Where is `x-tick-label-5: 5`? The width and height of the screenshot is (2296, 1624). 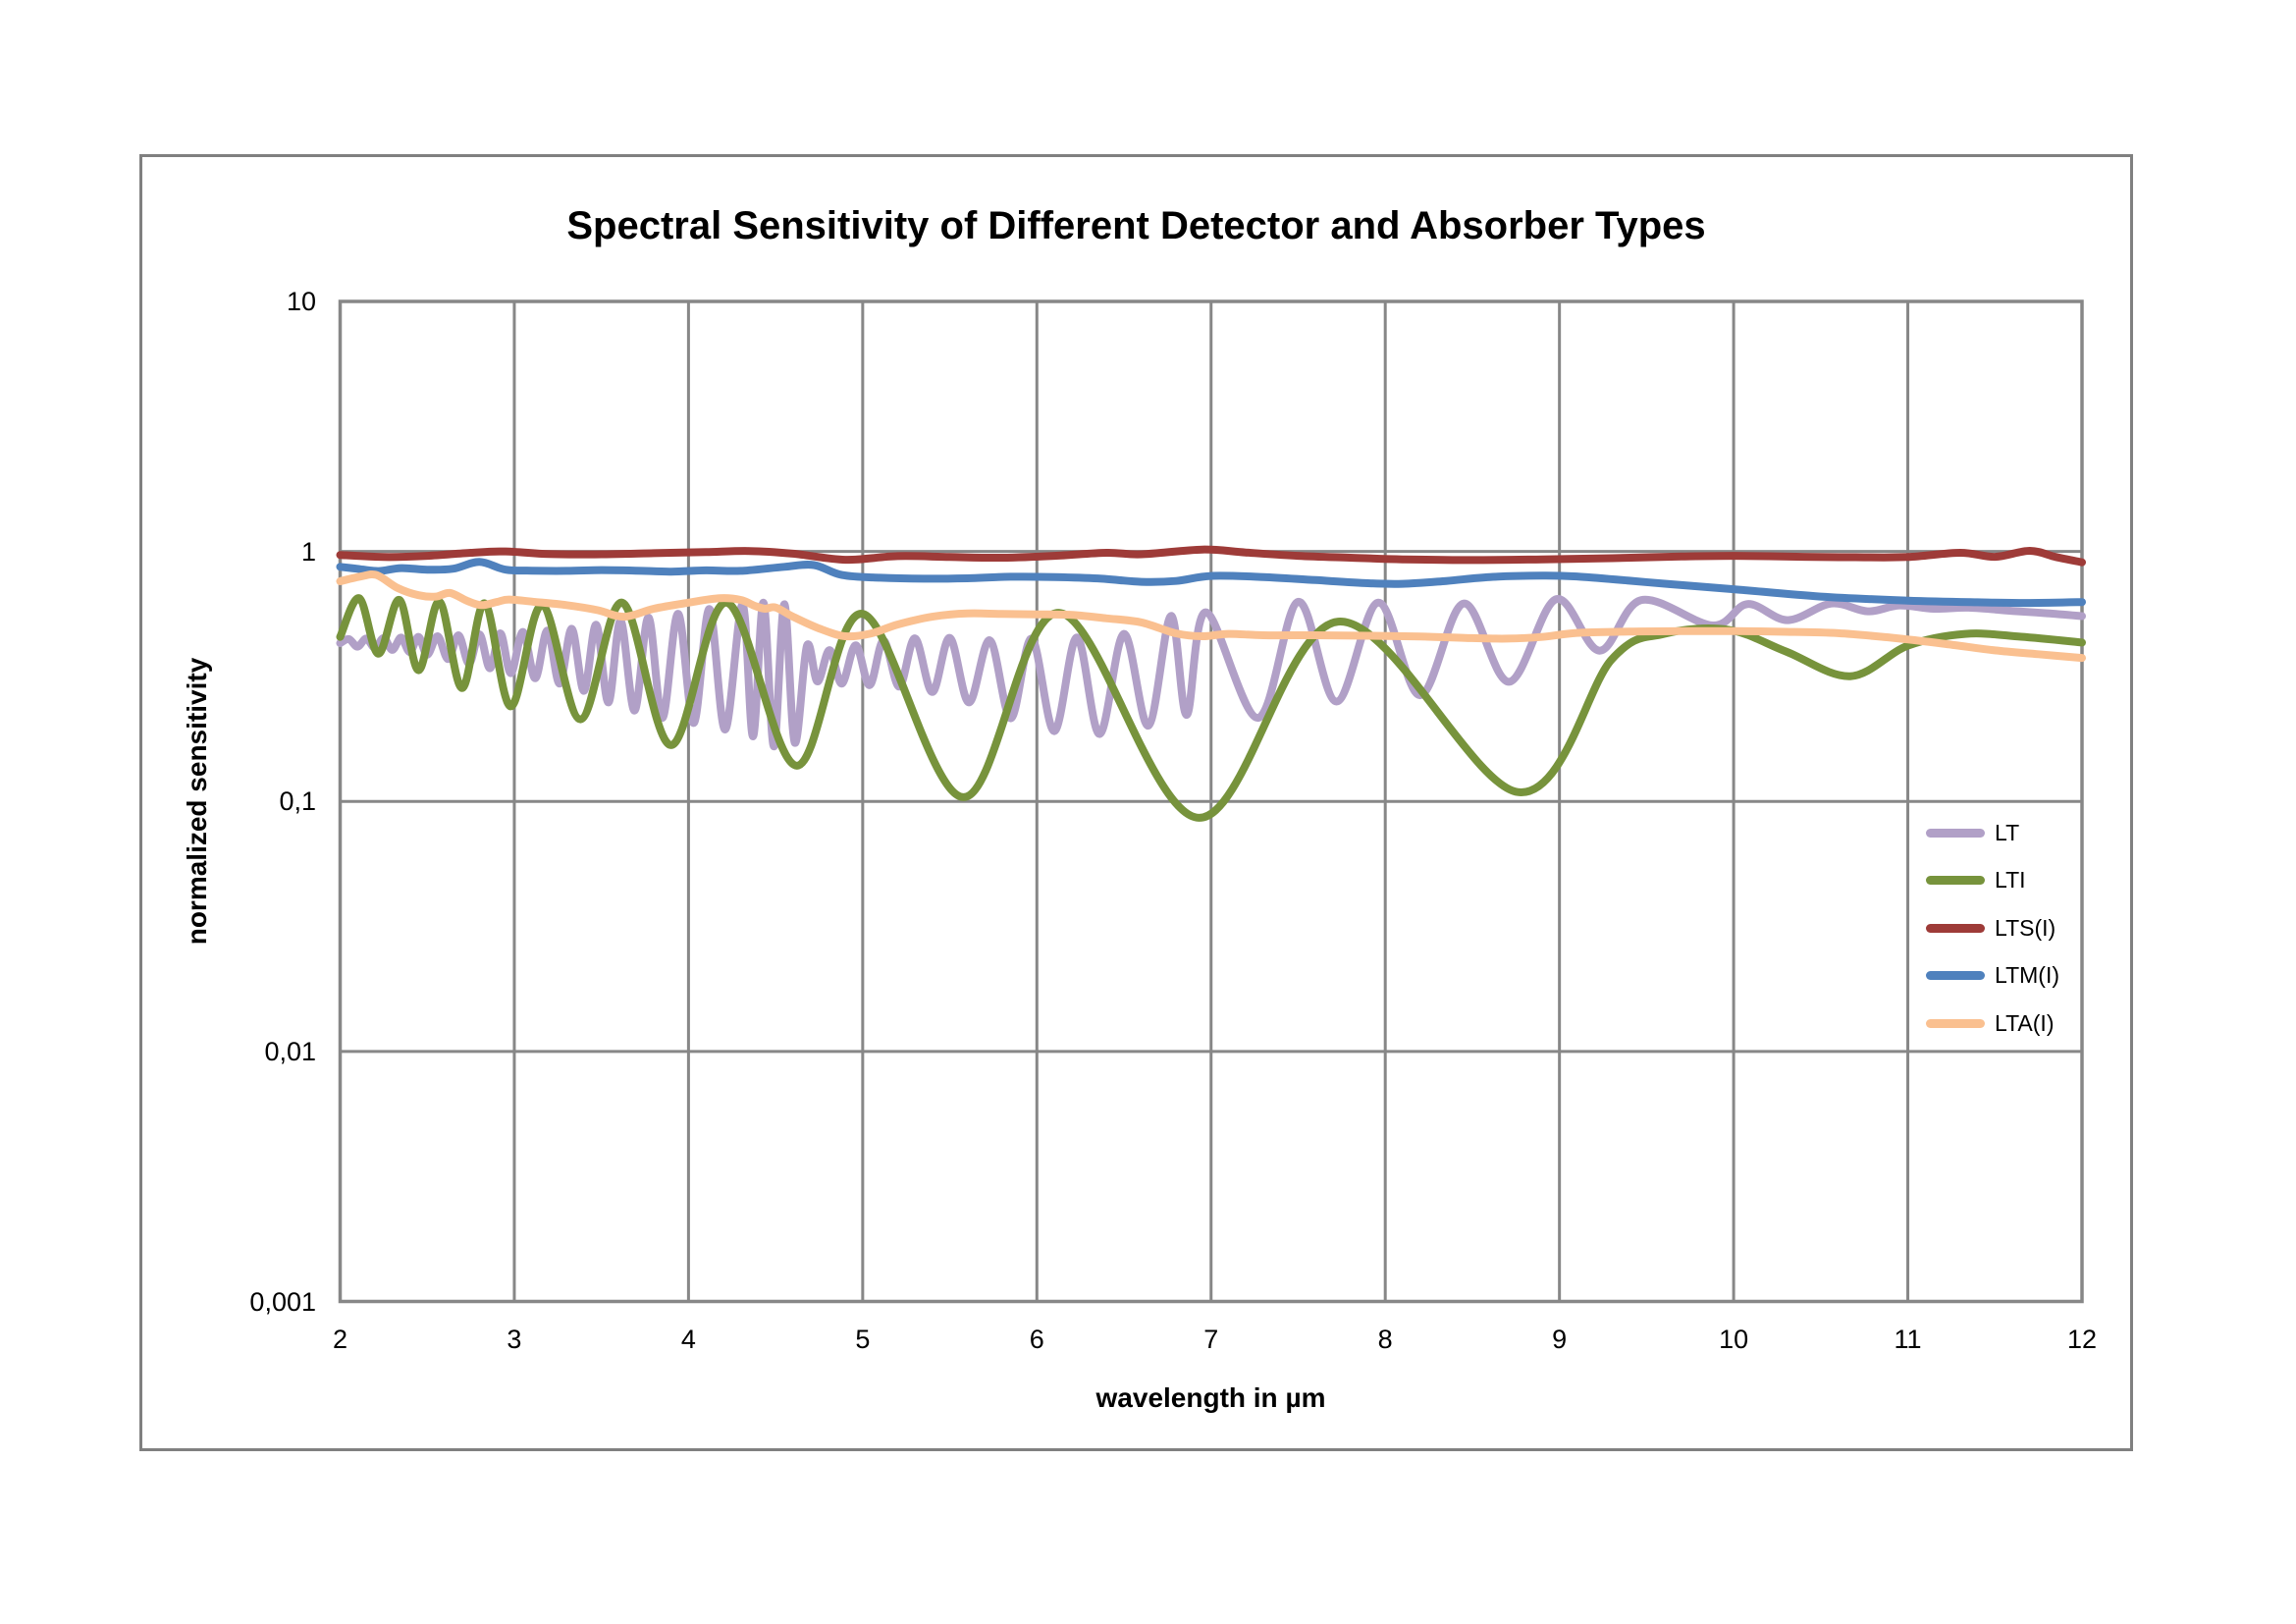 x-tick-label-5: 5 is located at coordinates (863, 1339).